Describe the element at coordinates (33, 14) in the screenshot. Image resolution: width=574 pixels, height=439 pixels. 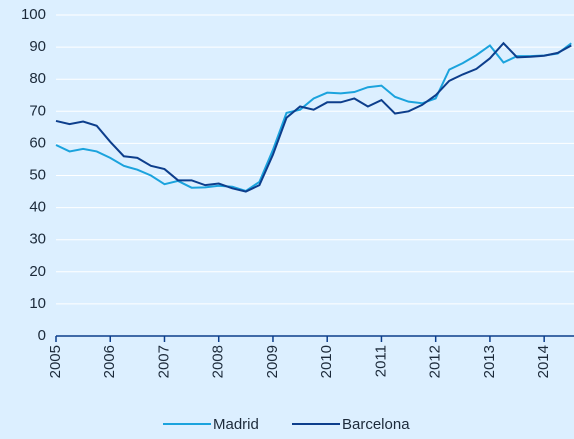
I see `y-tick-label: 100` at that location.